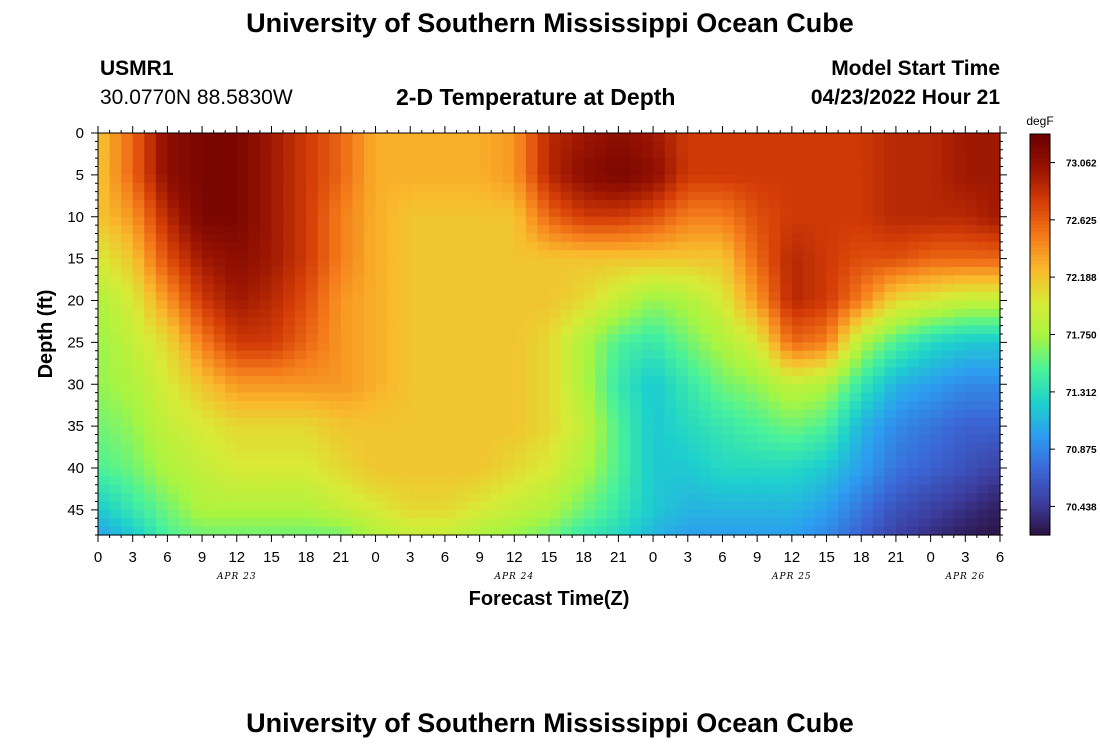  I want to click on colorbar-segment, so click(1040, 406).